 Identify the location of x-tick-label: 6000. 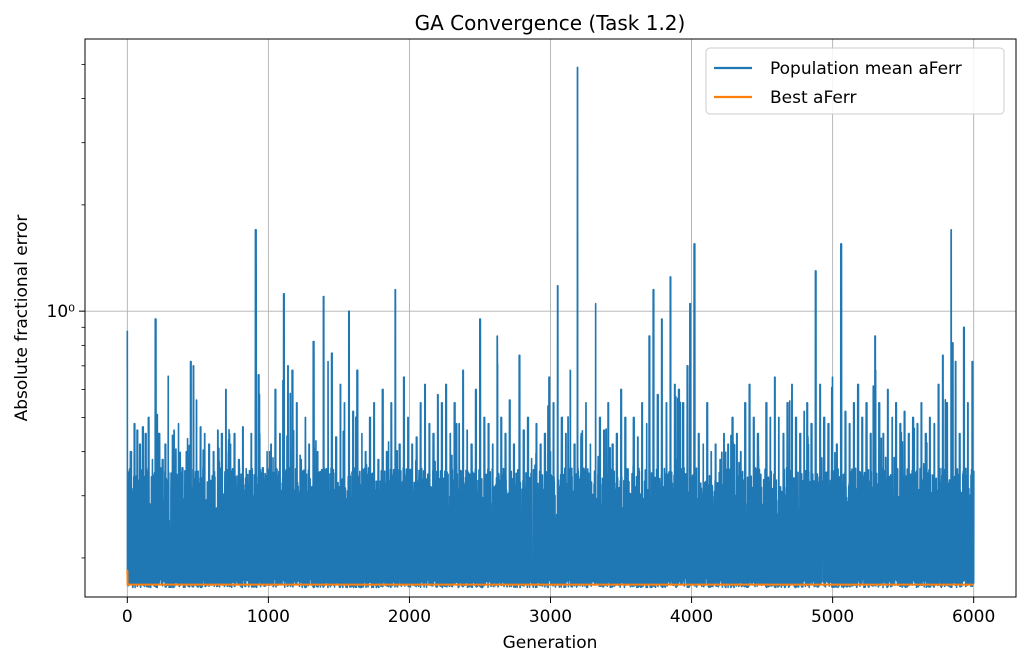
(973, 617).